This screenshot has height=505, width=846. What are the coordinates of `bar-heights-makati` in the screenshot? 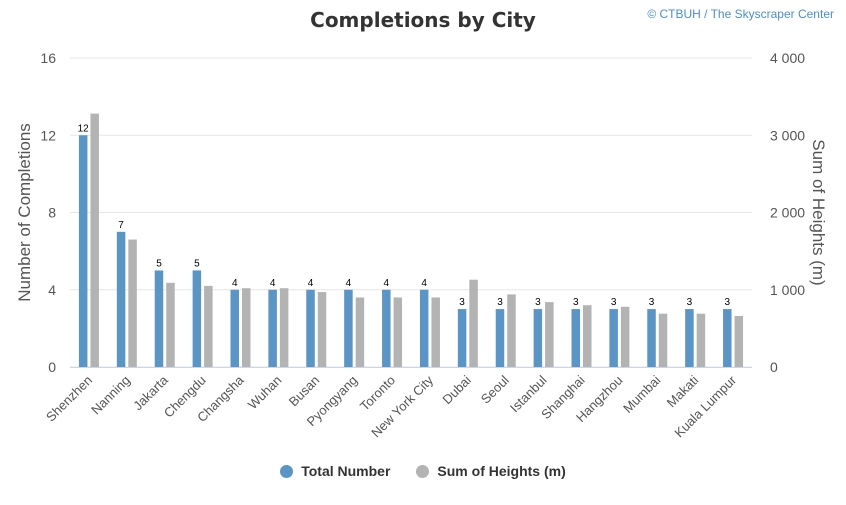 It's located at (701, 340).